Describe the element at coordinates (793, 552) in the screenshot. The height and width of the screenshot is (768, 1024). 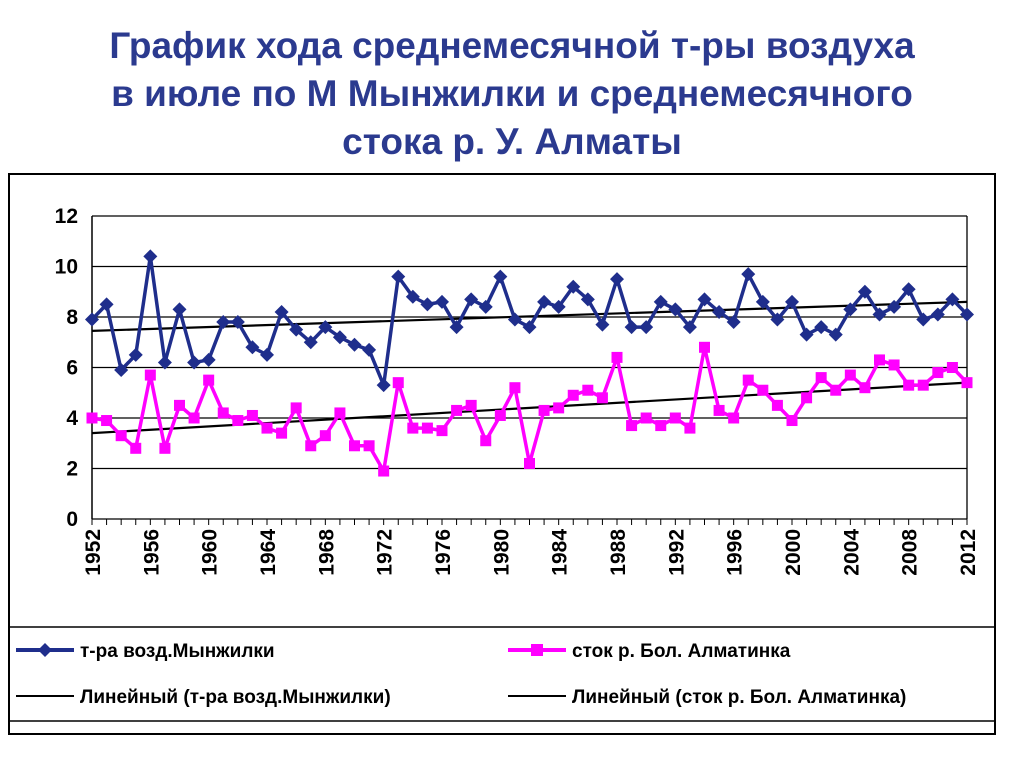
I see `x-tick-label: 2000` at that location.